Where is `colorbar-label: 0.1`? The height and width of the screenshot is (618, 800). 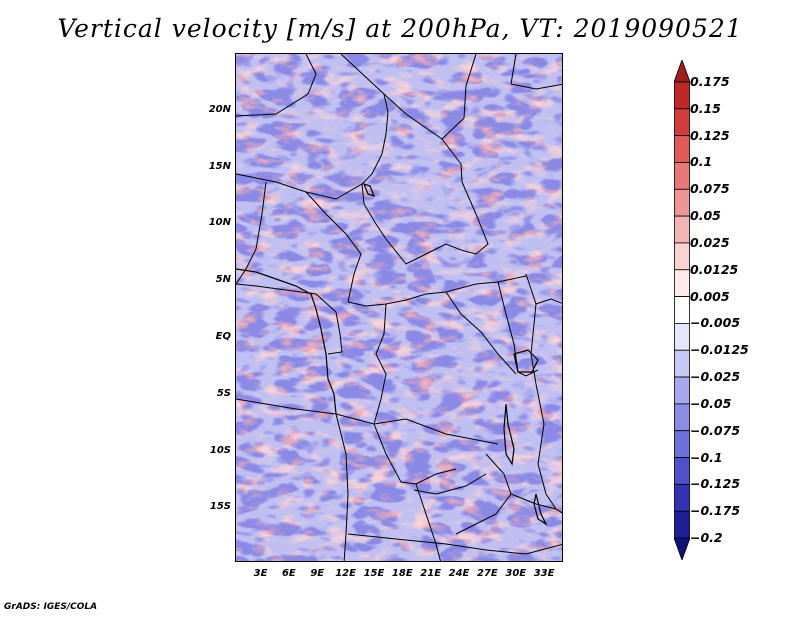 colorbar-label: 0.1 is located at coordinates (701, 162).